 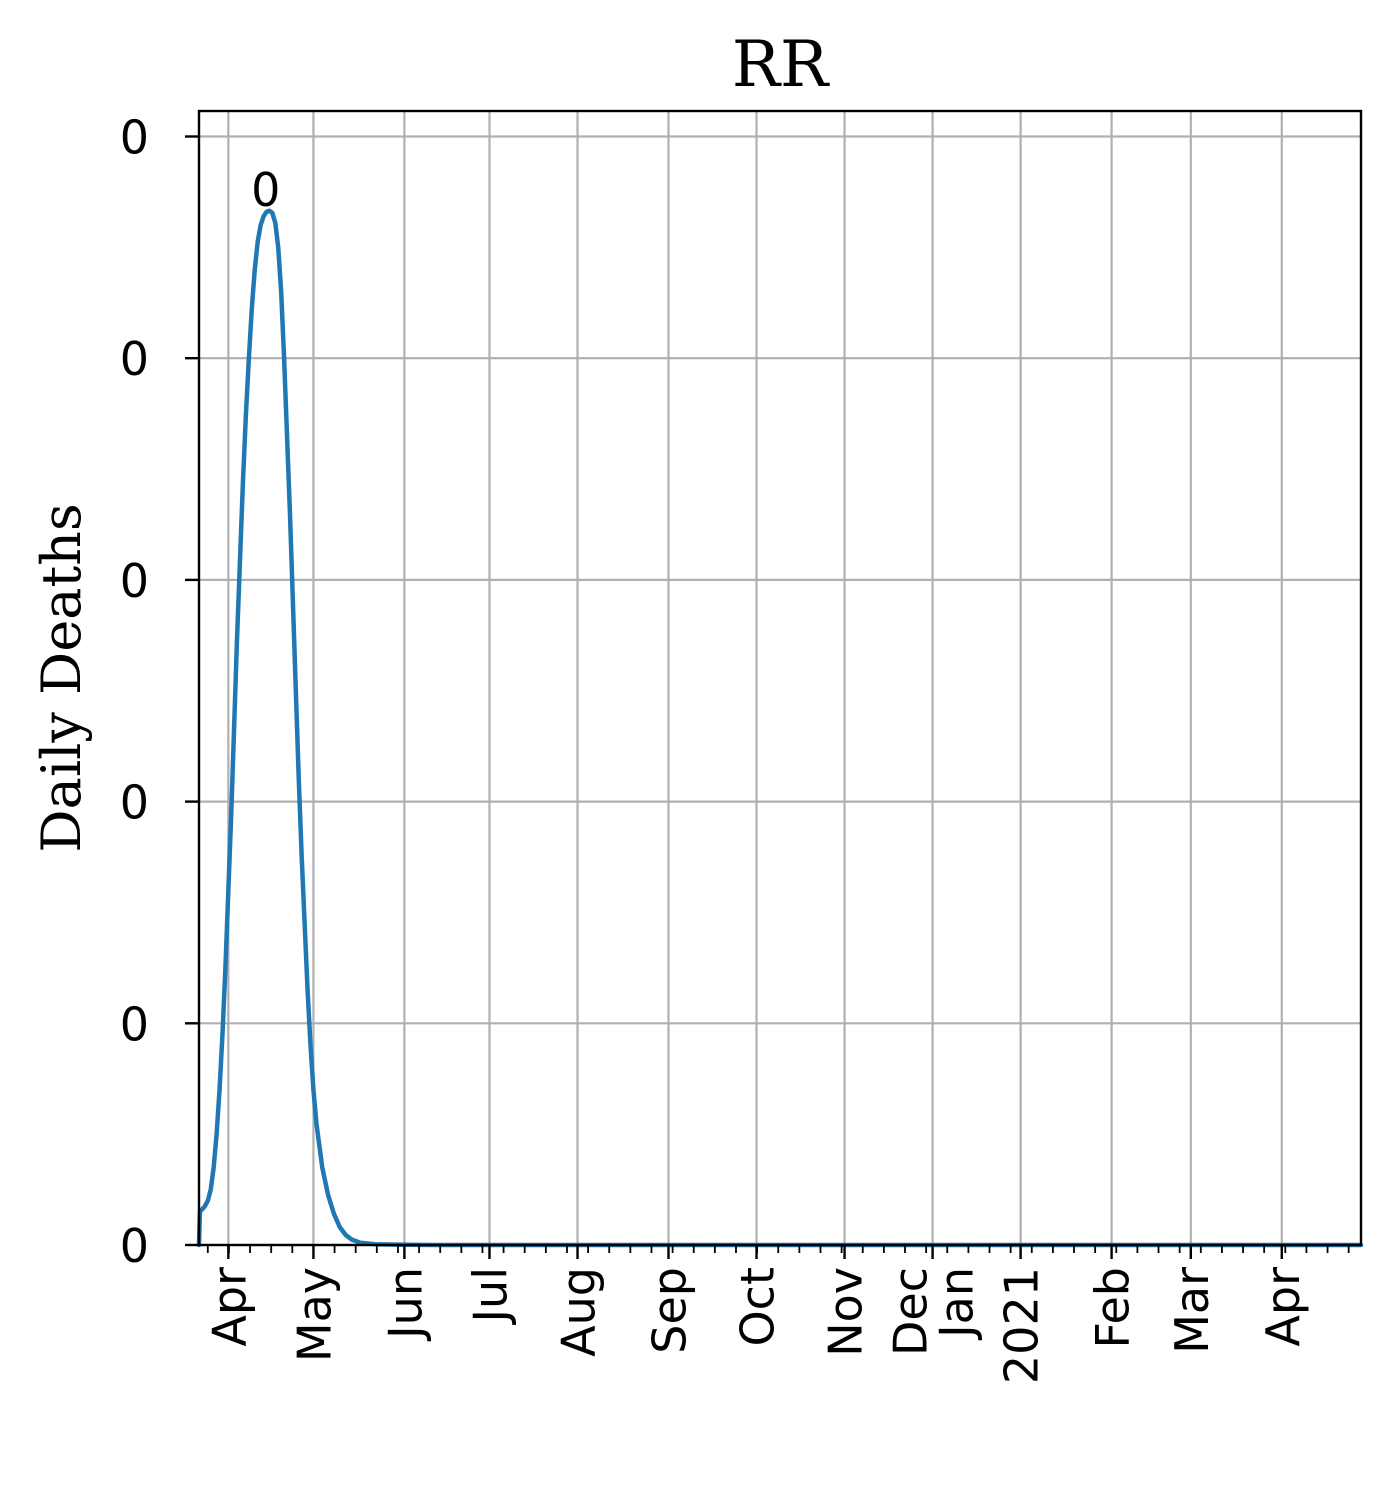 I want to click on x-tick-label: Aug, so click(x=579, y=1312).